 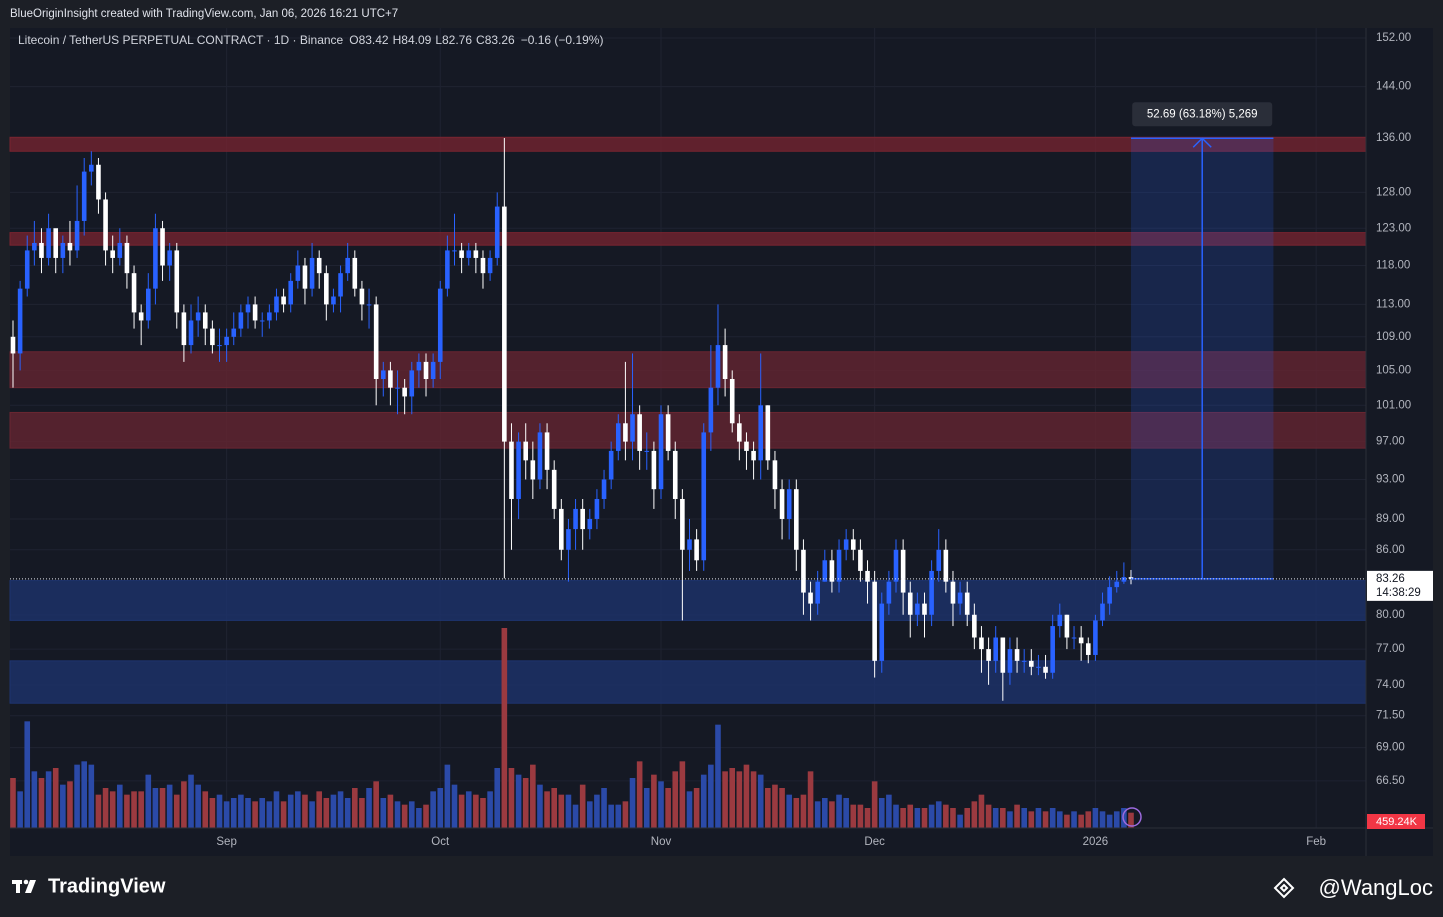 What do you see at coordinates (1390, 442) in the screenshot?
I see `y-tick-label: 97.00` at bounding box center [1390, 442].